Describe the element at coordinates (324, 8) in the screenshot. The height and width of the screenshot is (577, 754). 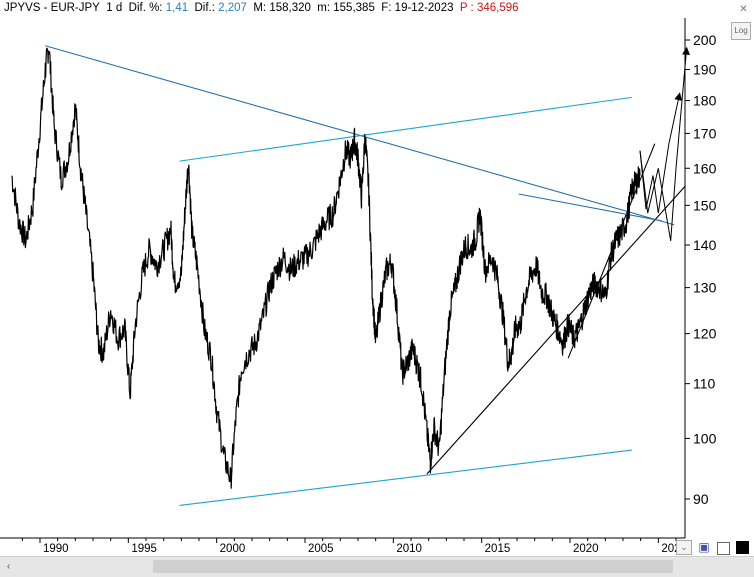
I see `min-label: m:` at that location.